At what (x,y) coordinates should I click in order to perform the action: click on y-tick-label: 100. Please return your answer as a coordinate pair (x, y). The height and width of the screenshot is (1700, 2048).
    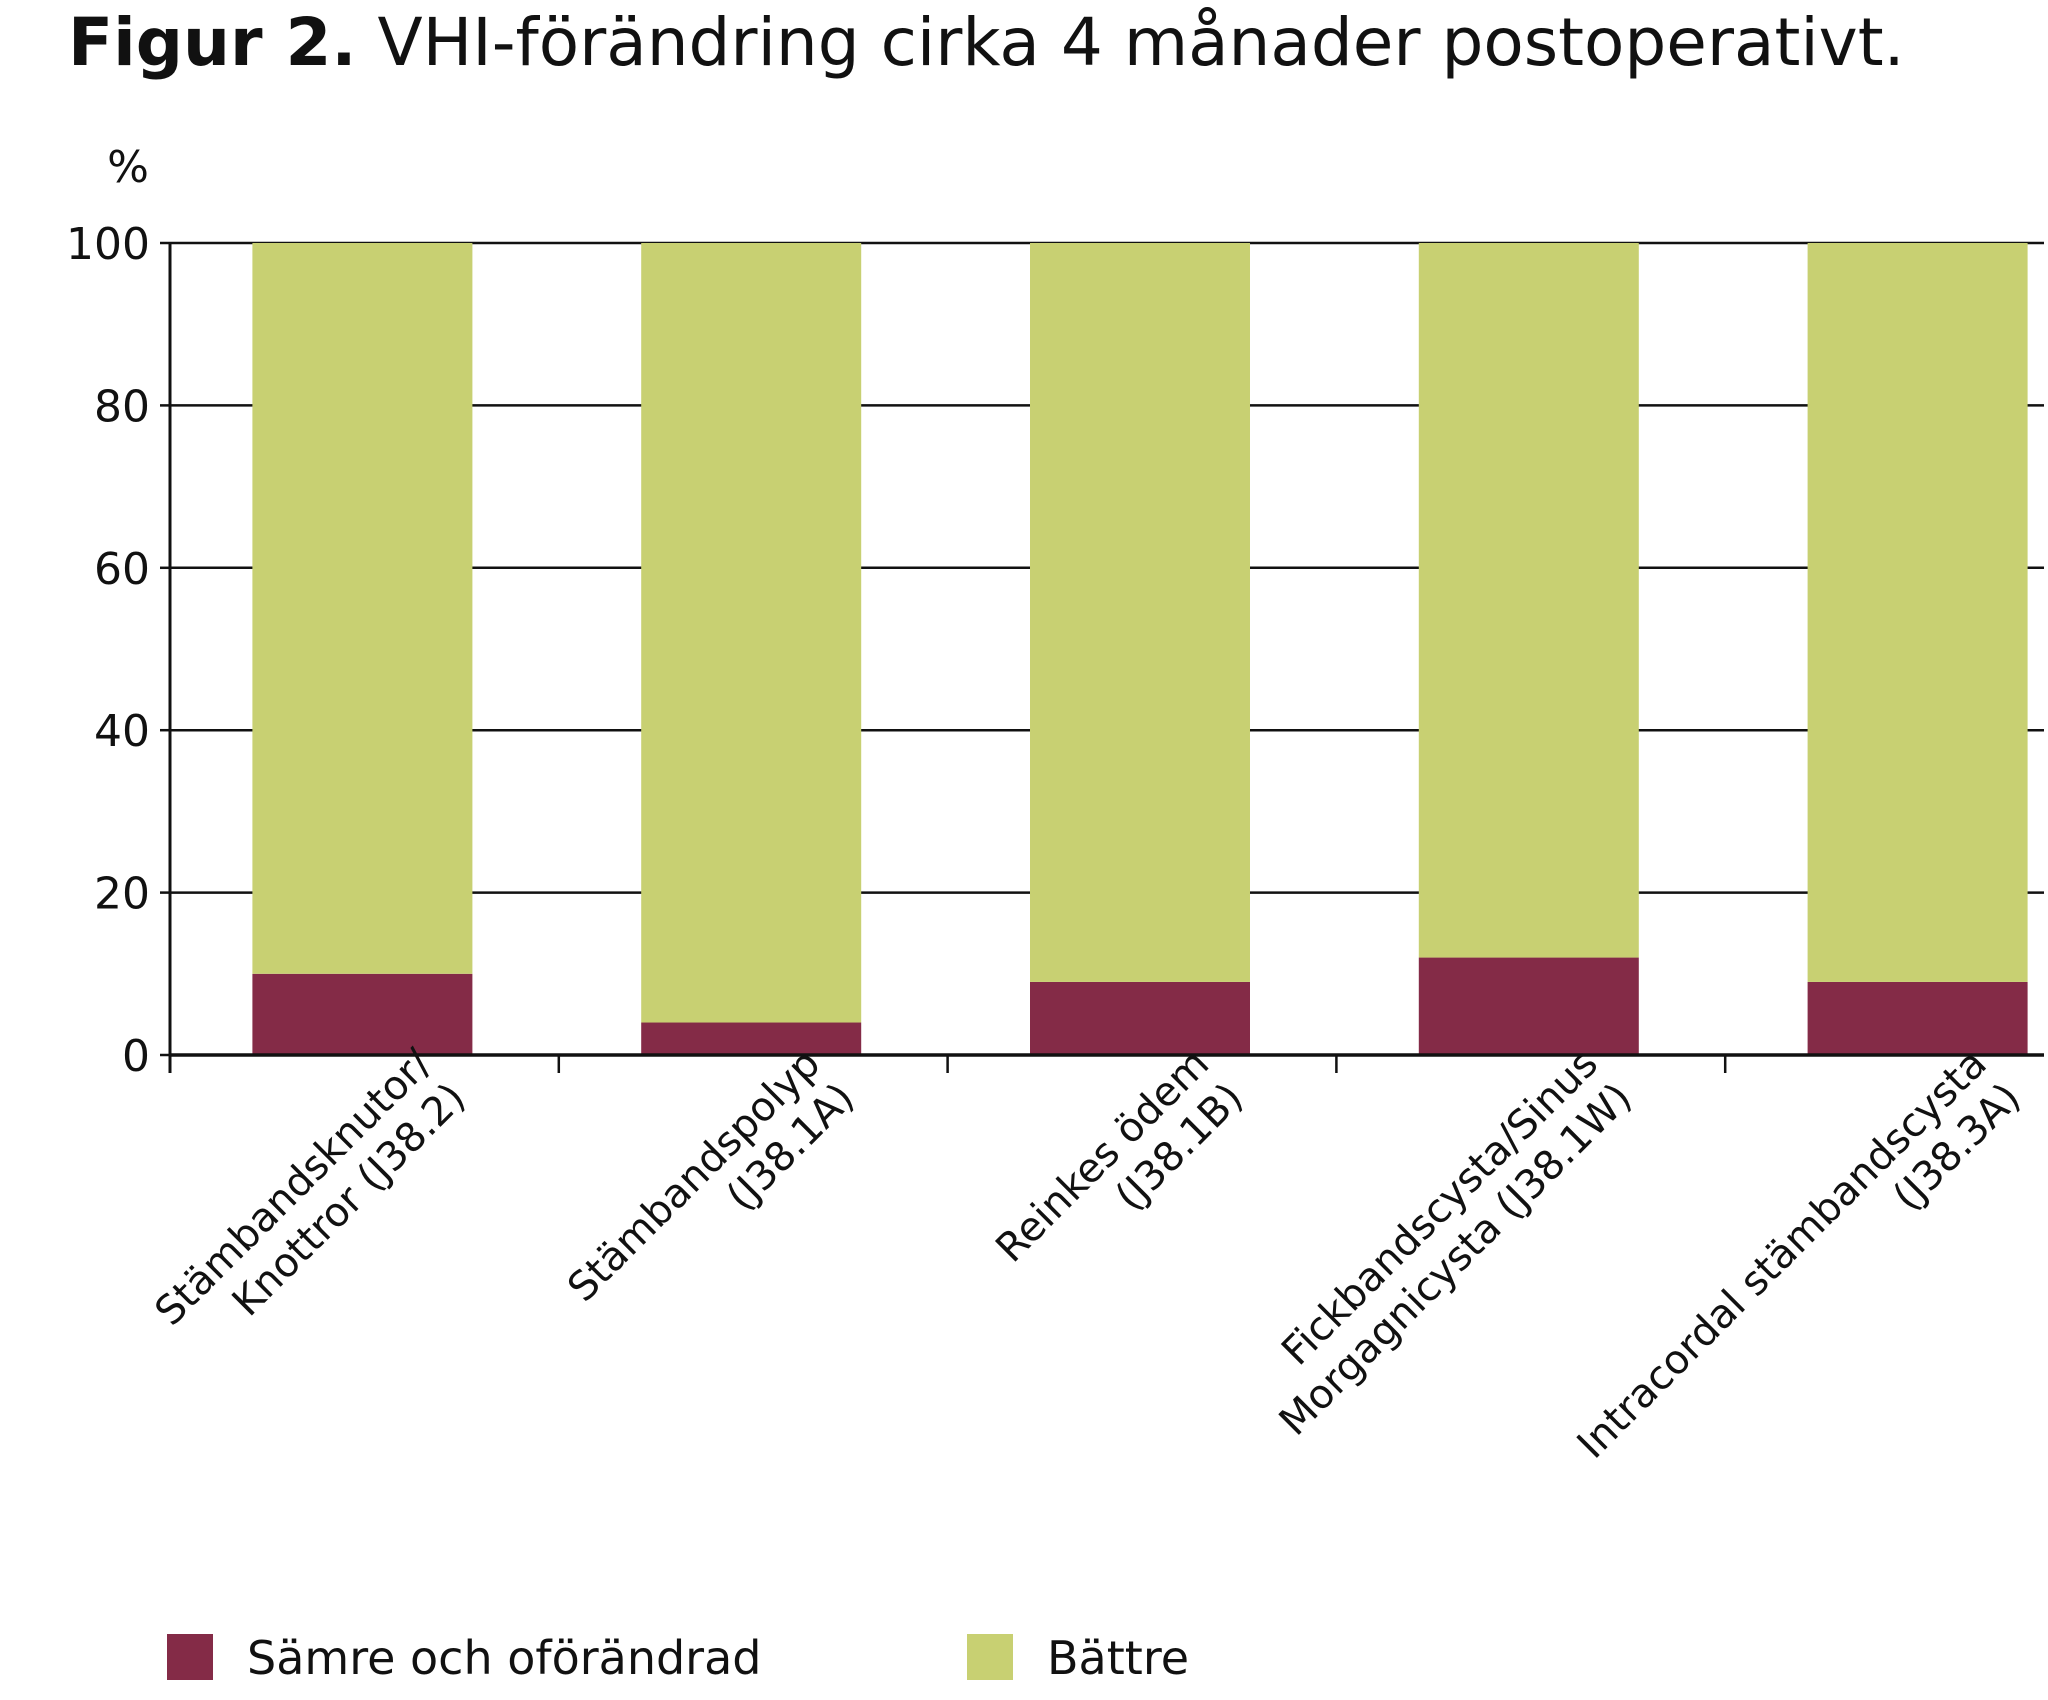
    Looking at the image, I should click on (108, 244).